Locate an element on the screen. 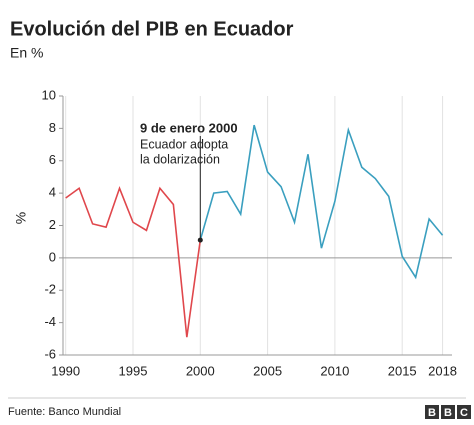  logo-letter: C is located at coordinates (464, 413).